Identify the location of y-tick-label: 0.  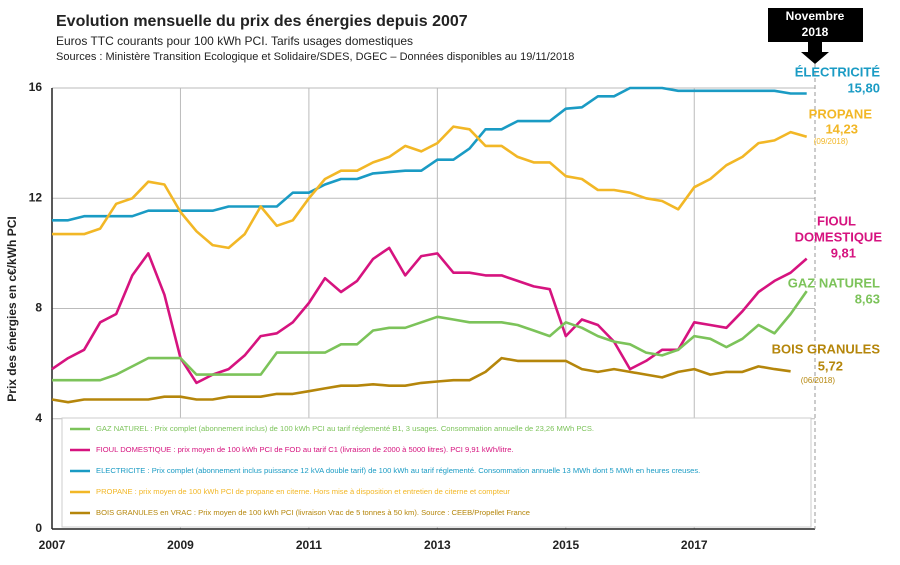
(38, 528).